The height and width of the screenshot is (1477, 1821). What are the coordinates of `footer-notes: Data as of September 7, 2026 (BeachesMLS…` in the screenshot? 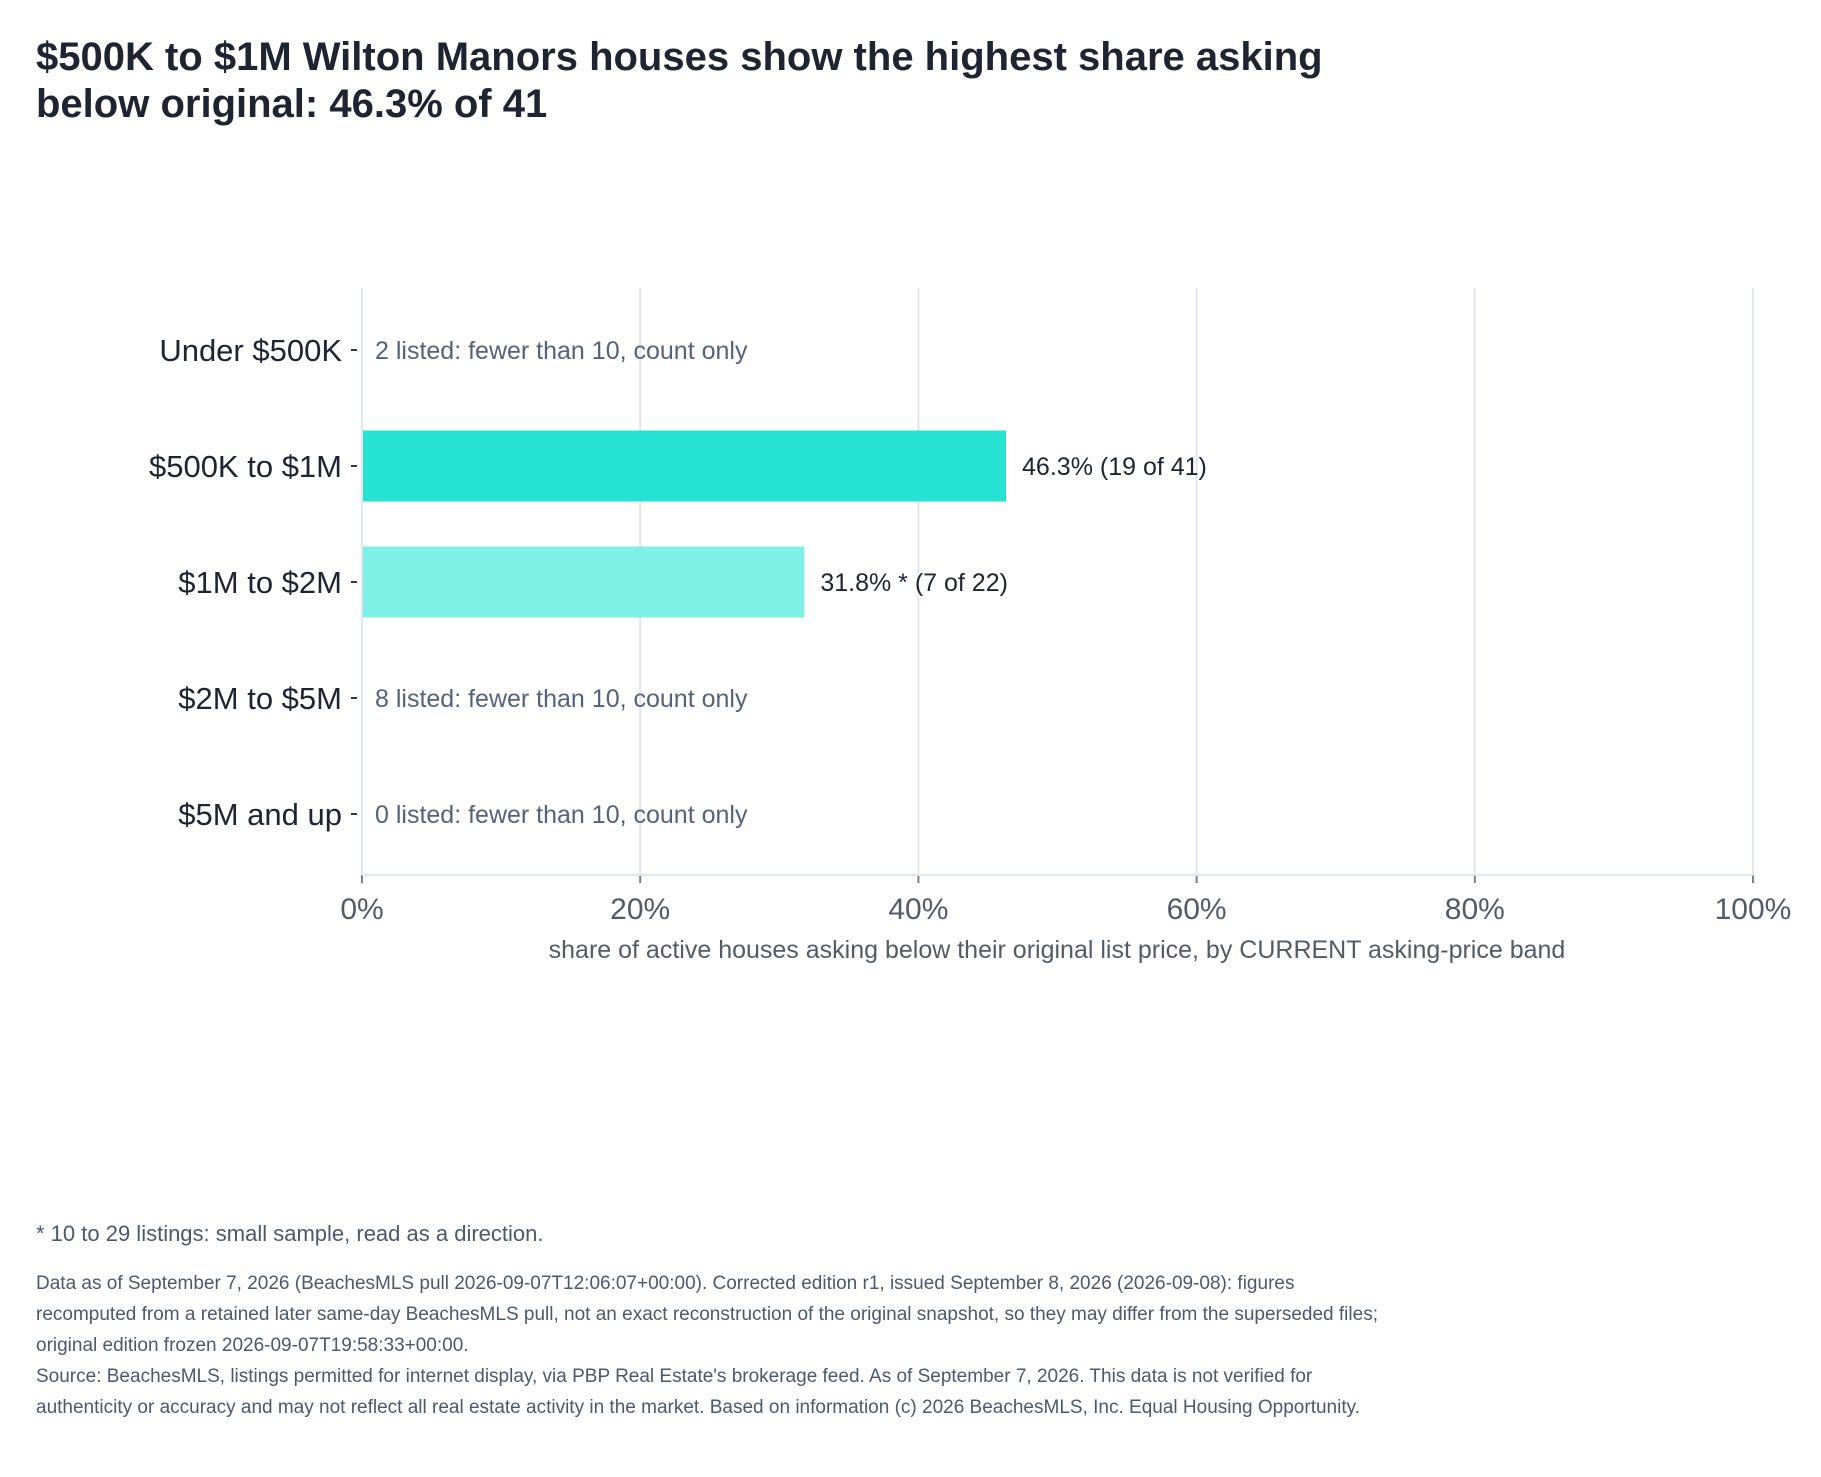 It's located at (716, 1345).